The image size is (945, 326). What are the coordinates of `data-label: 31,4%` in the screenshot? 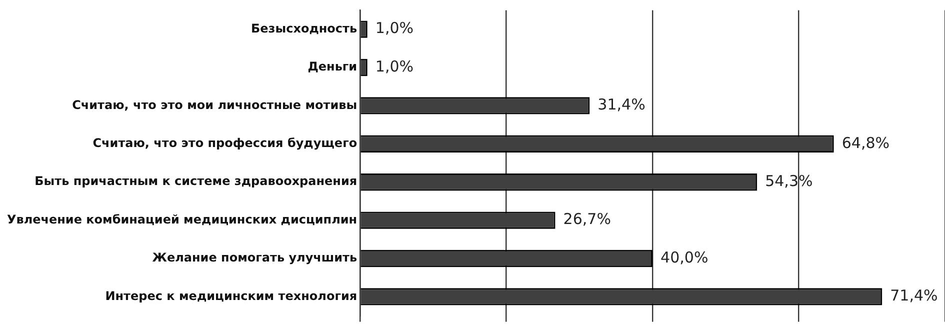 It's located at (622, 105).